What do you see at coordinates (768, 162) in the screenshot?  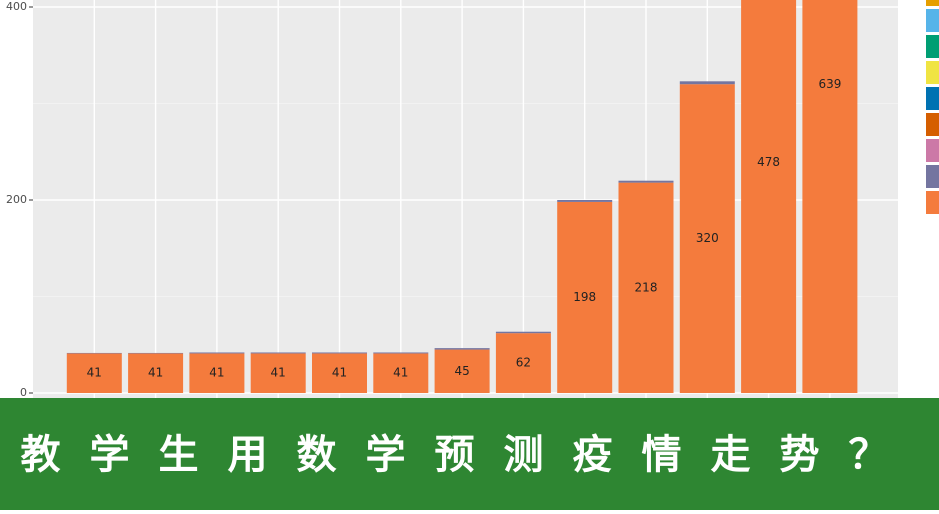 I see `bar-label: 478` at bounding box center [768, 162].